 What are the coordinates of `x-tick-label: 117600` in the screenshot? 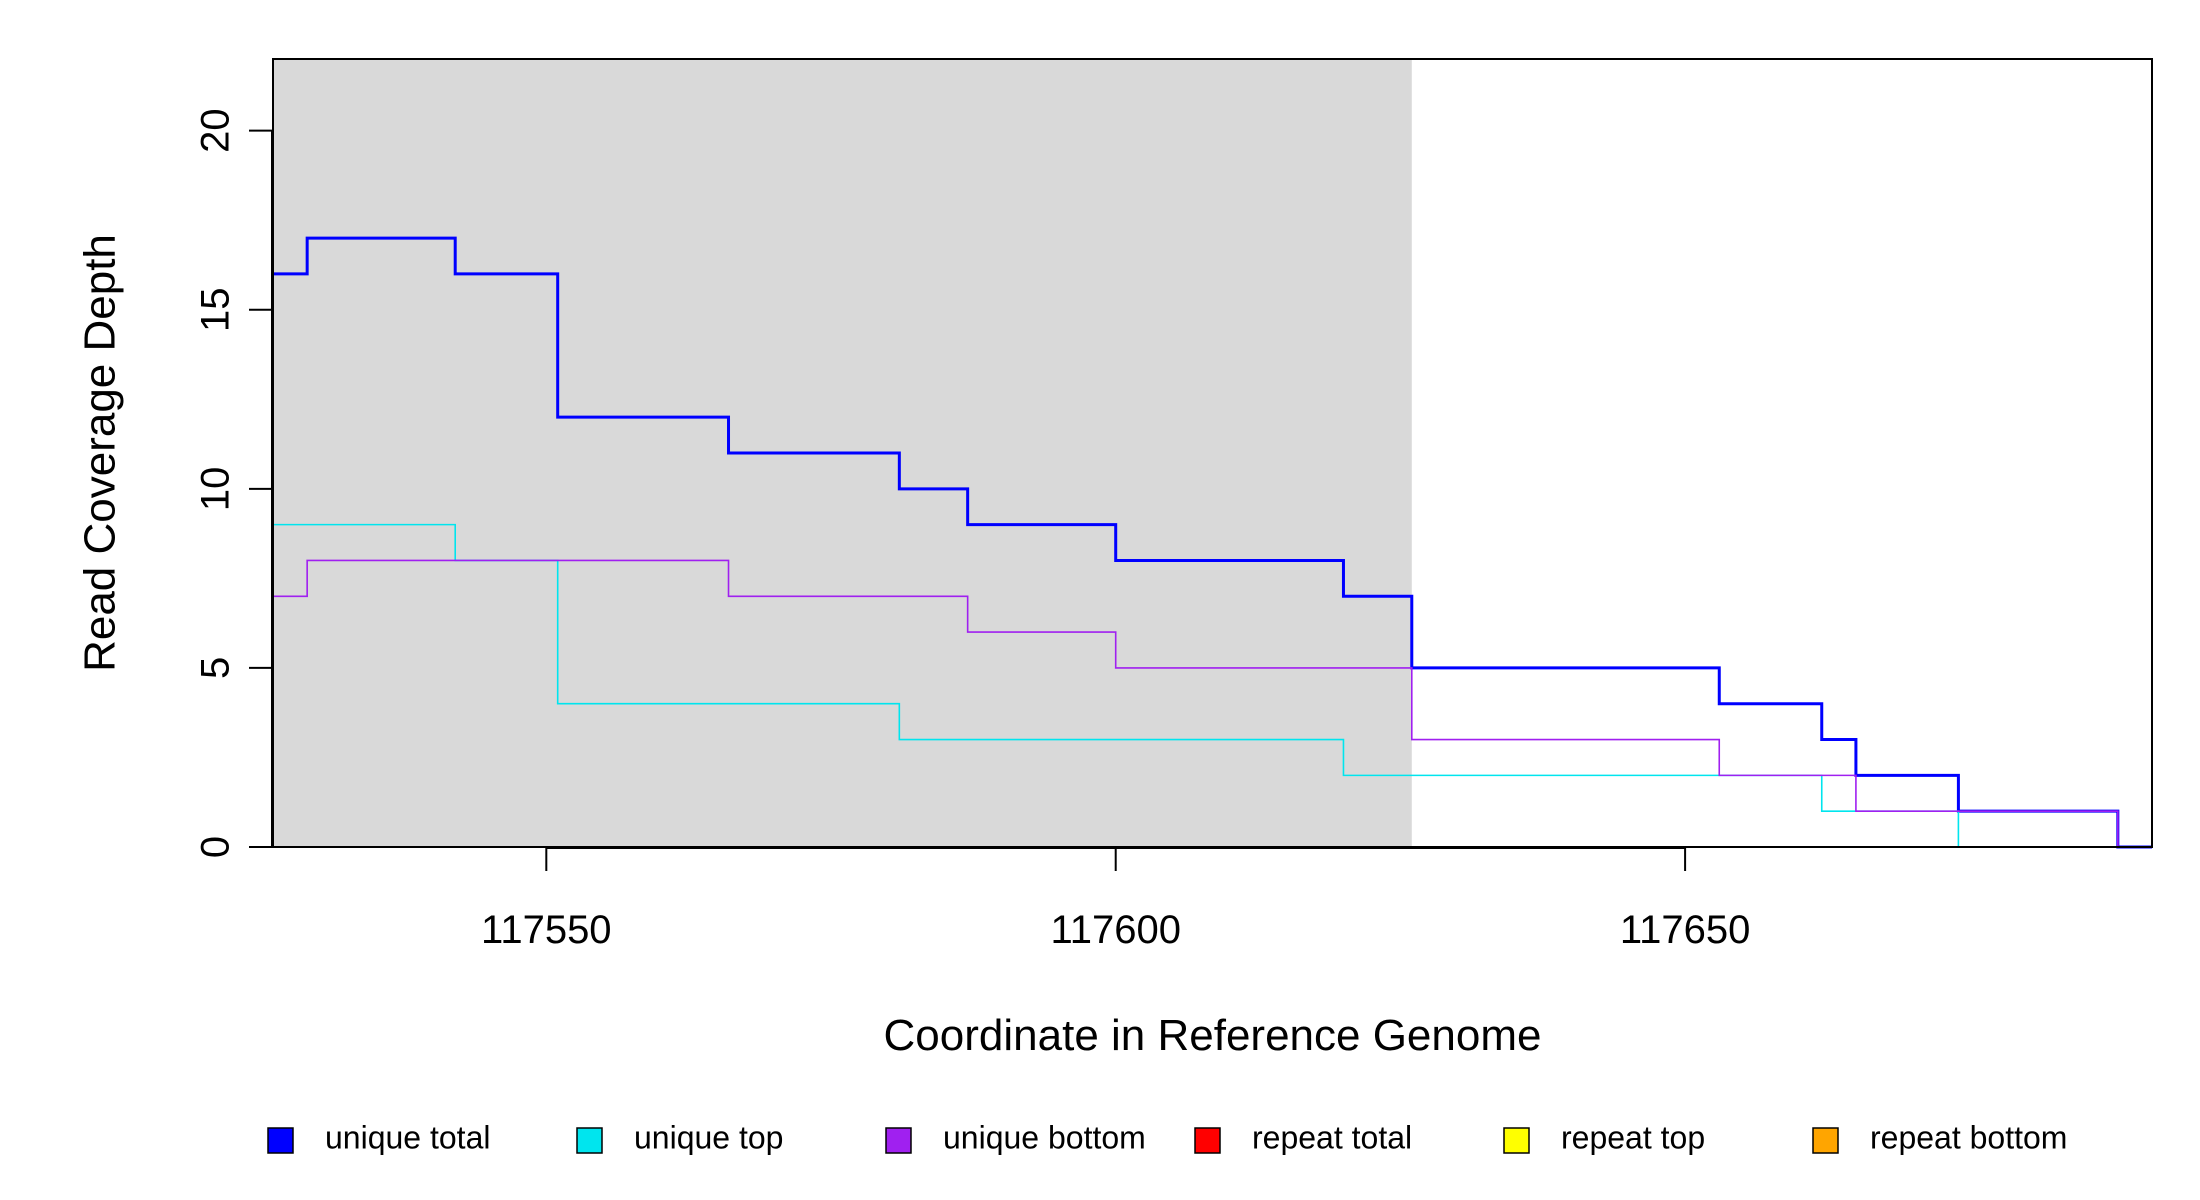 It's located at (1115, 930).